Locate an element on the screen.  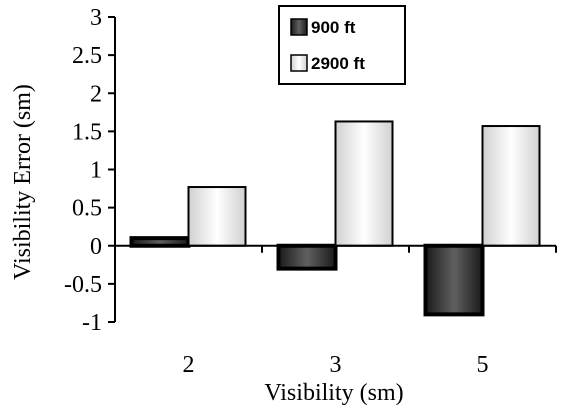
y-axis-title: Visibility Error (sm) is located at coordinates (23, 182).